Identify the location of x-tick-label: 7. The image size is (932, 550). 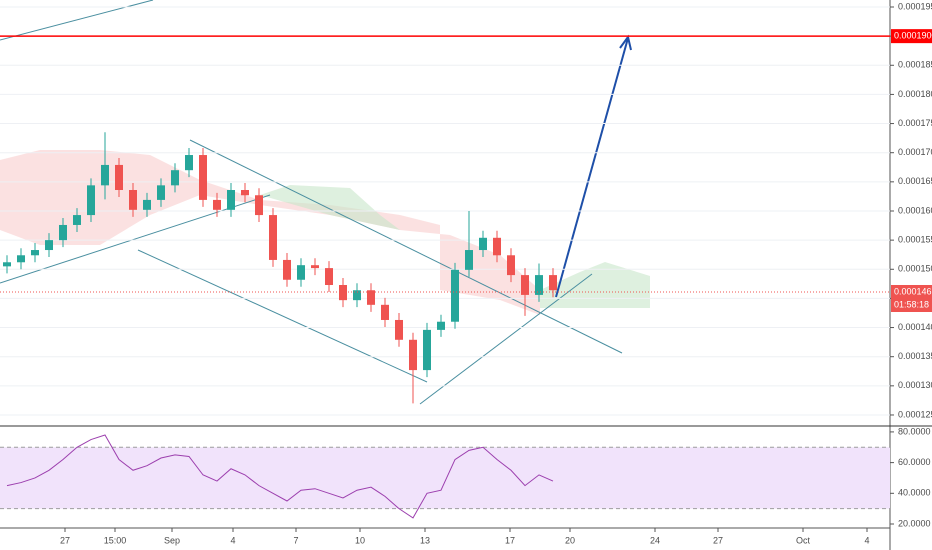
(295, 540).